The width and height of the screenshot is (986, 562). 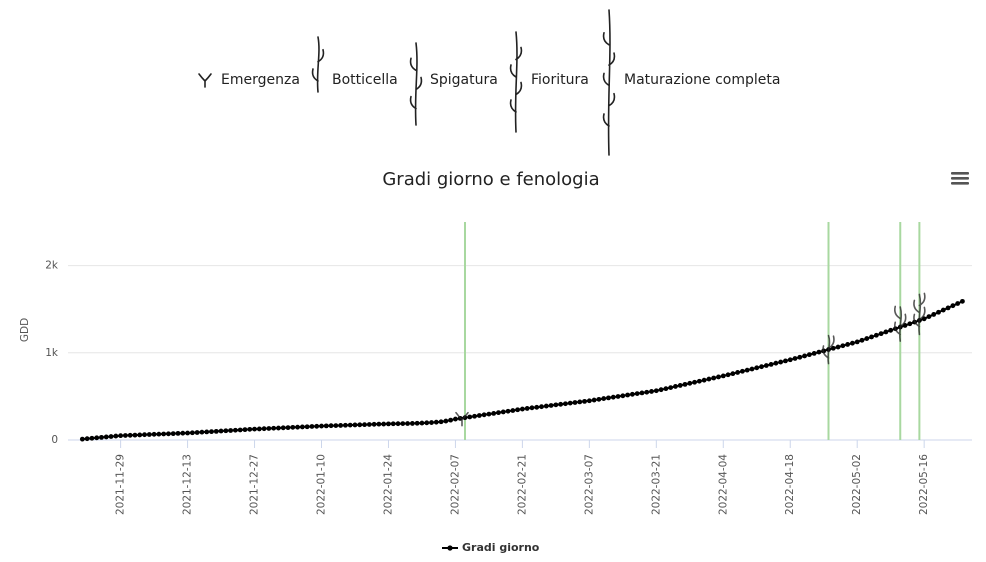 What do you see at coordinates (388, 484) in the screenshot?
I see `x-tick-label: 2022-01-24` at bounding box center [388, 484].